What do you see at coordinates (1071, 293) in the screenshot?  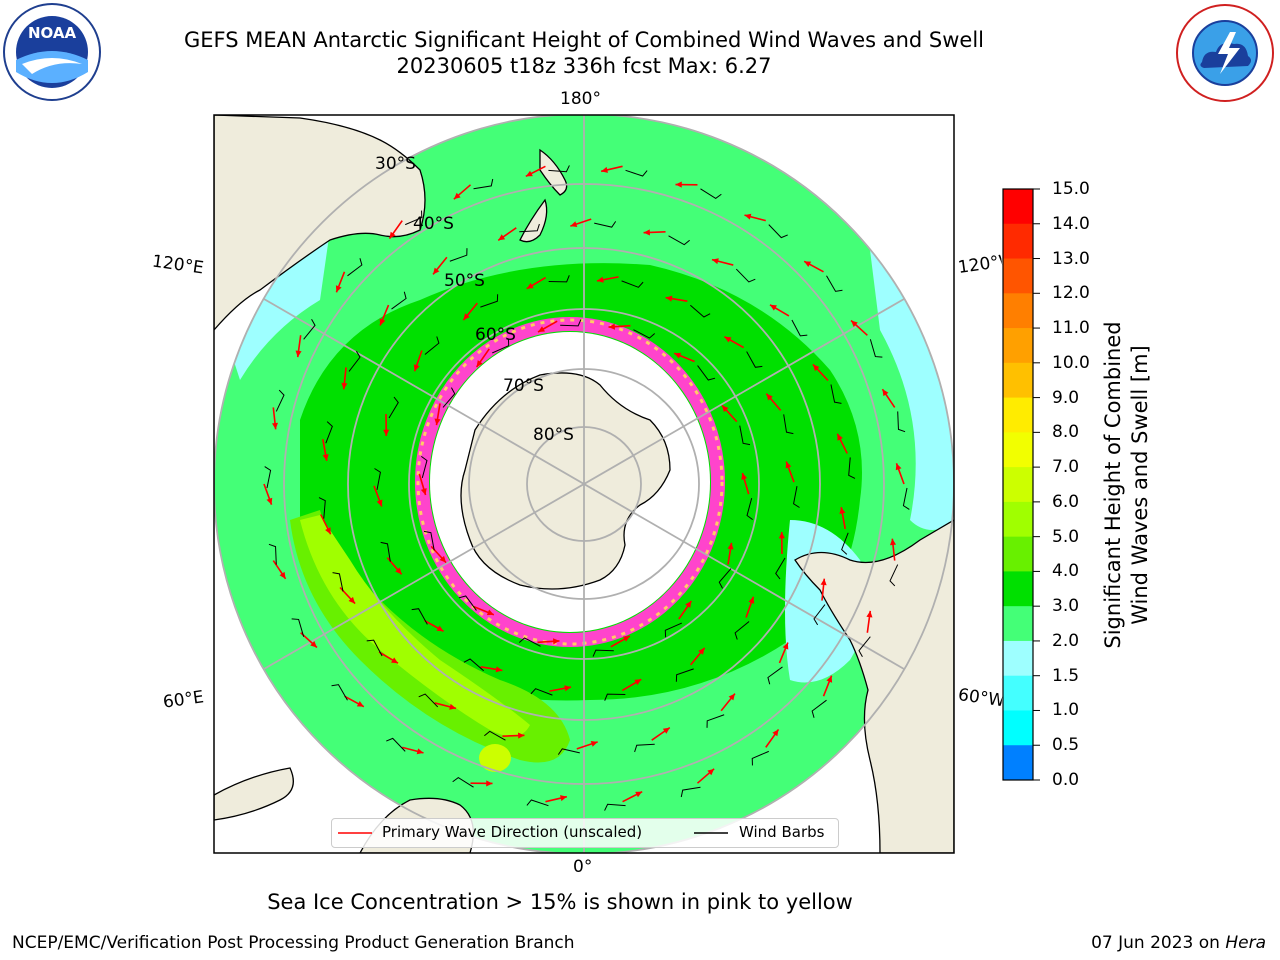 I see `colorbar-tick-label: 12.0` at bounding box center [1071, 293].